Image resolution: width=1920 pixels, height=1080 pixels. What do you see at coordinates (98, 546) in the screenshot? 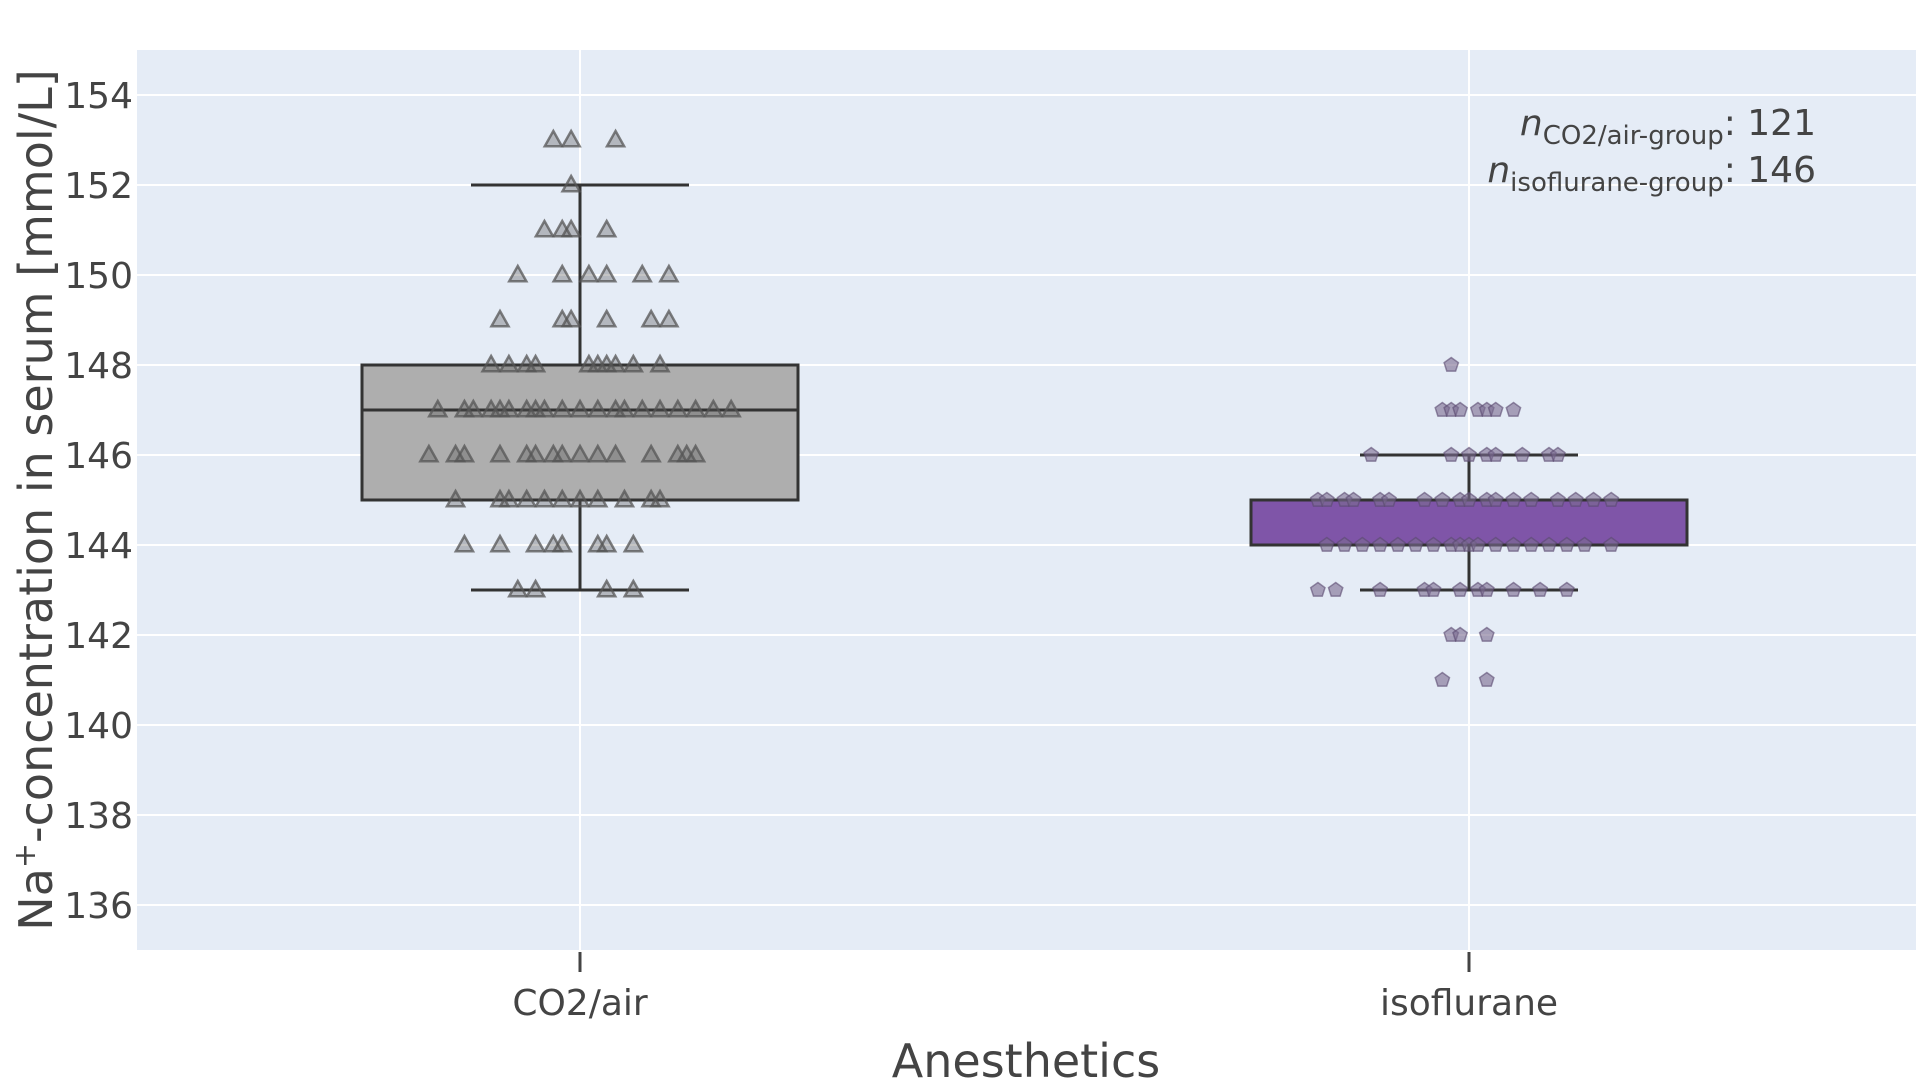
I see `y-tick-label: 144` at bounding box center [98, 546].